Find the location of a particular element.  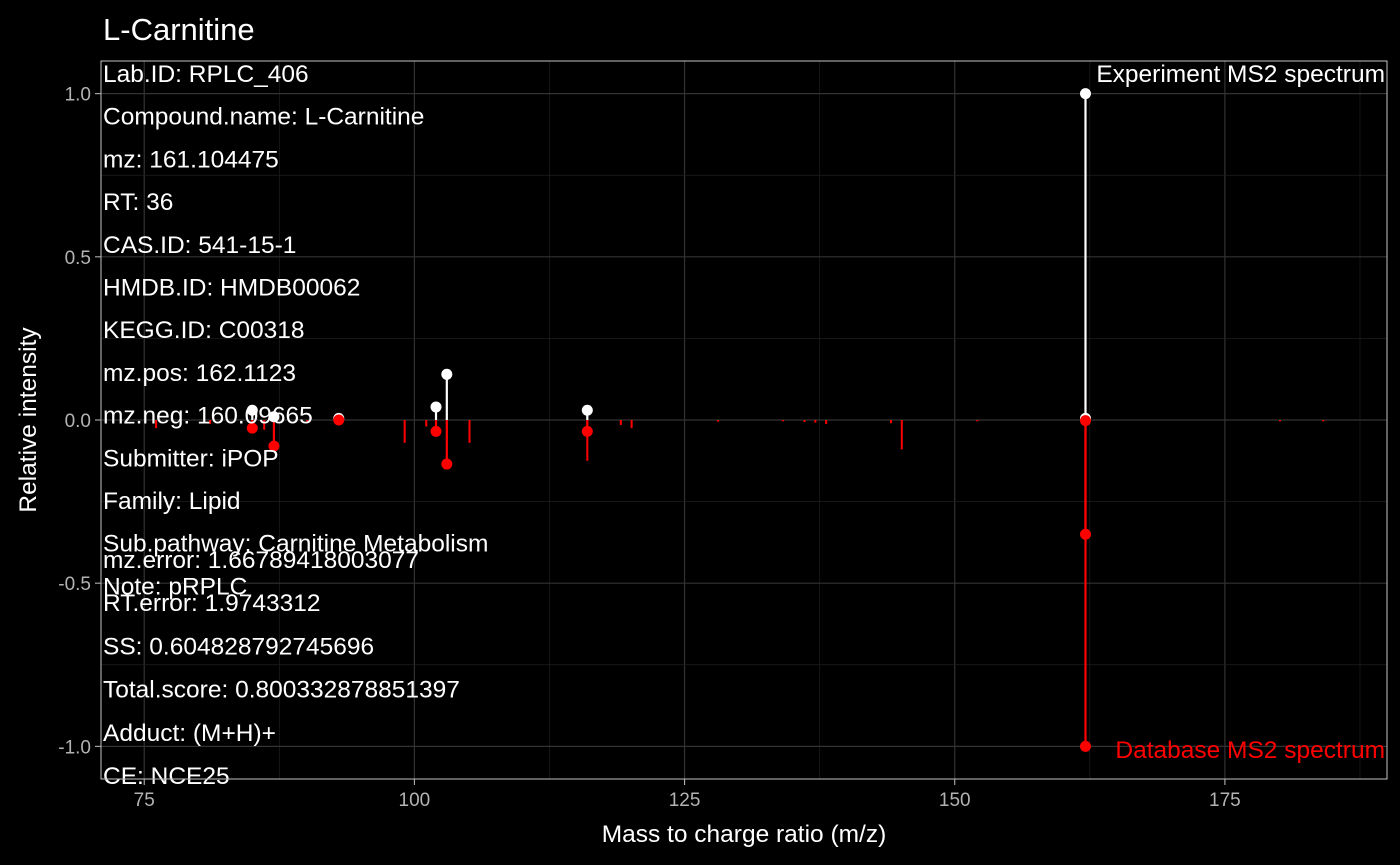

chart-title: L-Carnitine is located at coordinates (179, 29).